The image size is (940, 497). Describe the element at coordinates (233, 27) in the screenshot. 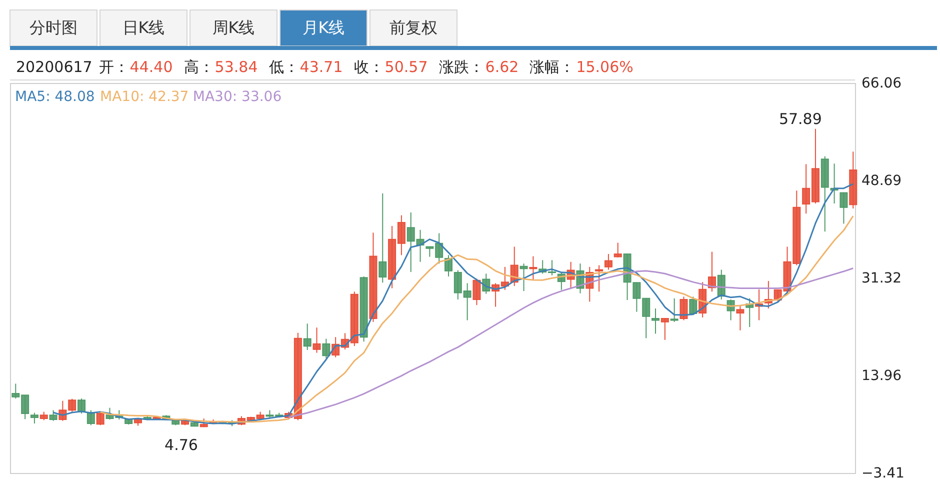

I see `text: 周K线` at that location.